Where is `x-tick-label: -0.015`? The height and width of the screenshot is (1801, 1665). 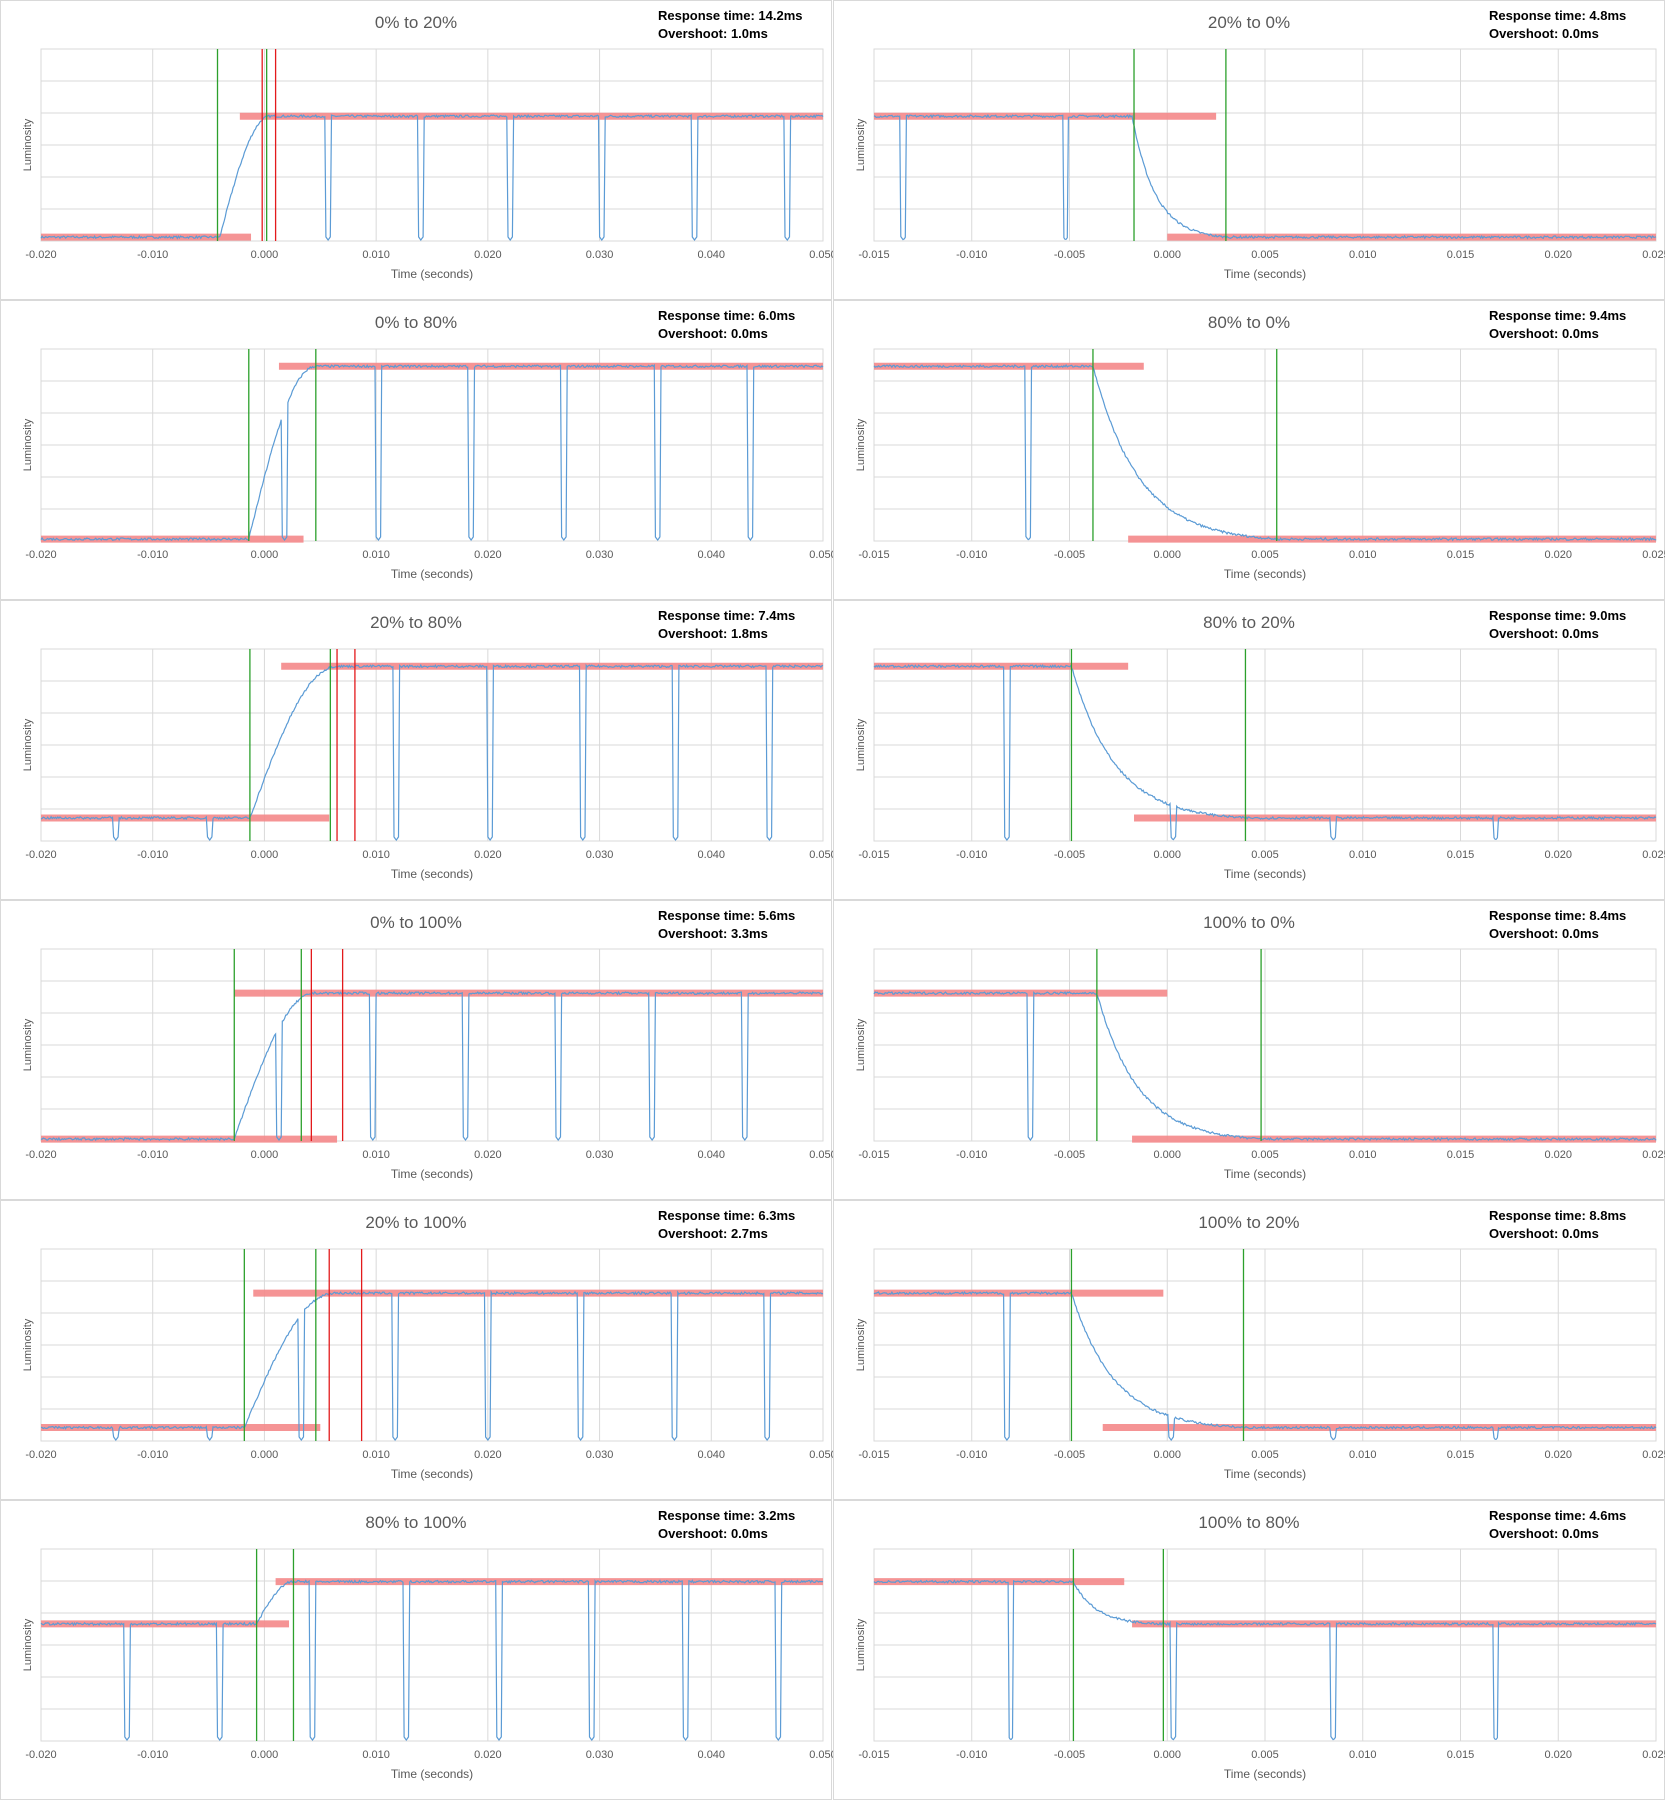
x-tick-label: -0.015 is located at coordinates (873, 855).